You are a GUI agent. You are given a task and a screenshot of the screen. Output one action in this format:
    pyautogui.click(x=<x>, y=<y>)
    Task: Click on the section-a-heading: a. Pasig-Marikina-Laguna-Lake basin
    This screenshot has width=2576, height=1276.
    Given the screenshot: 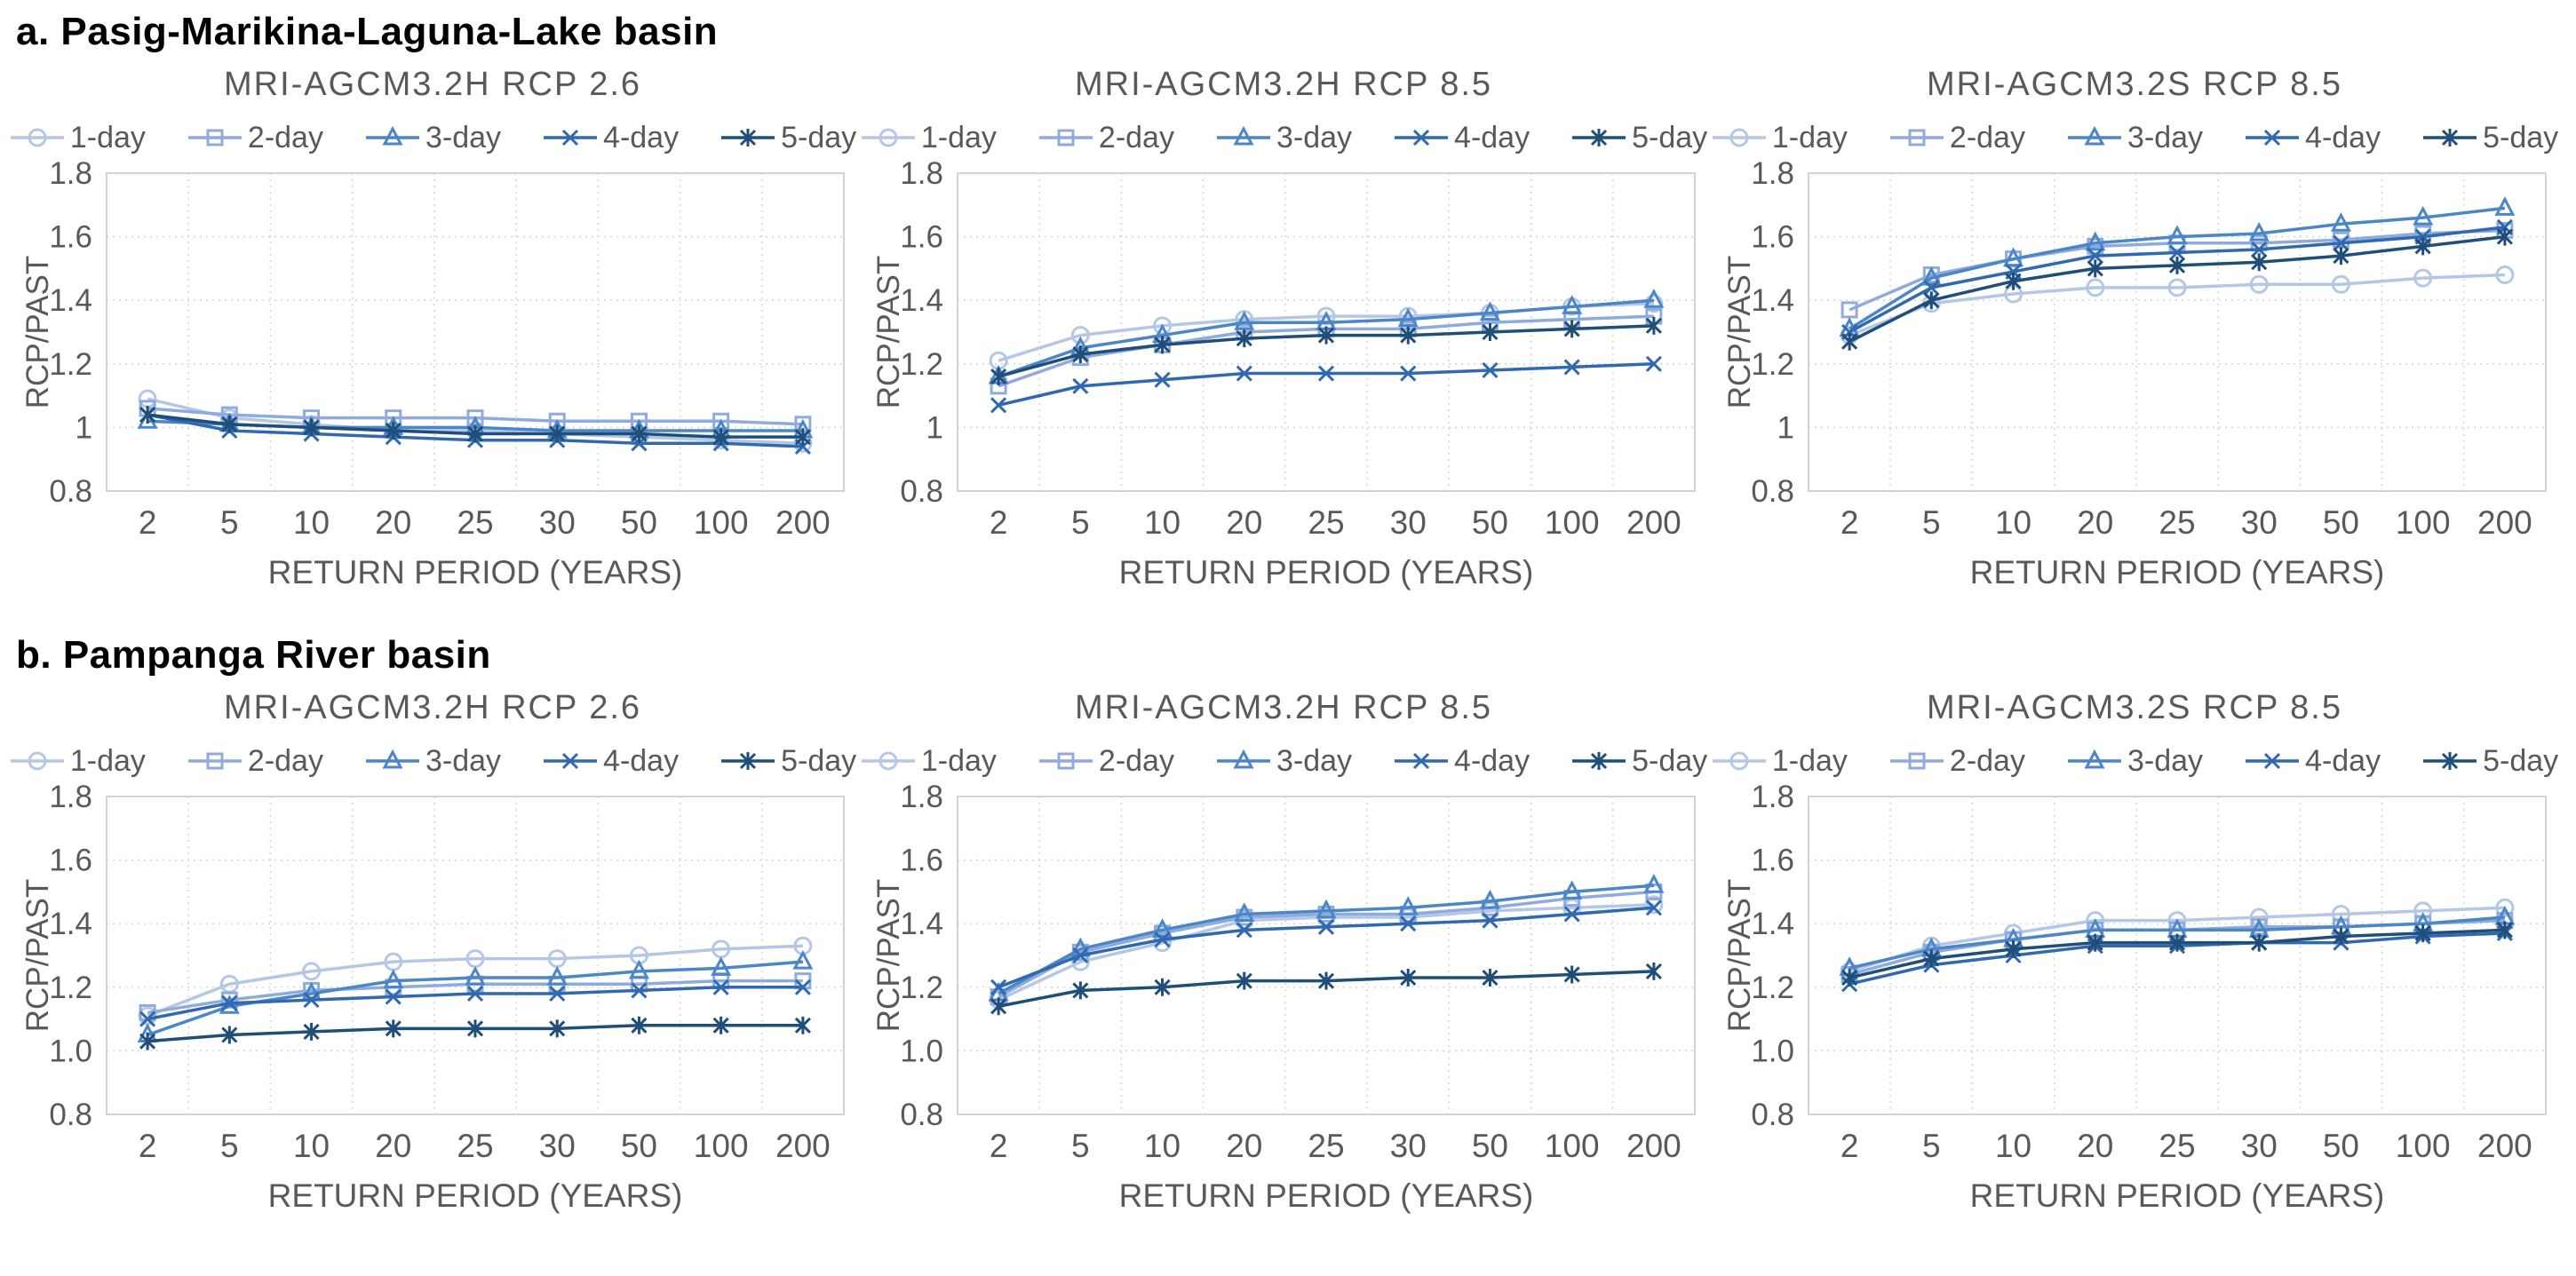 What is the action you would take?
    pyautogui.click(x=367, y=31)
    